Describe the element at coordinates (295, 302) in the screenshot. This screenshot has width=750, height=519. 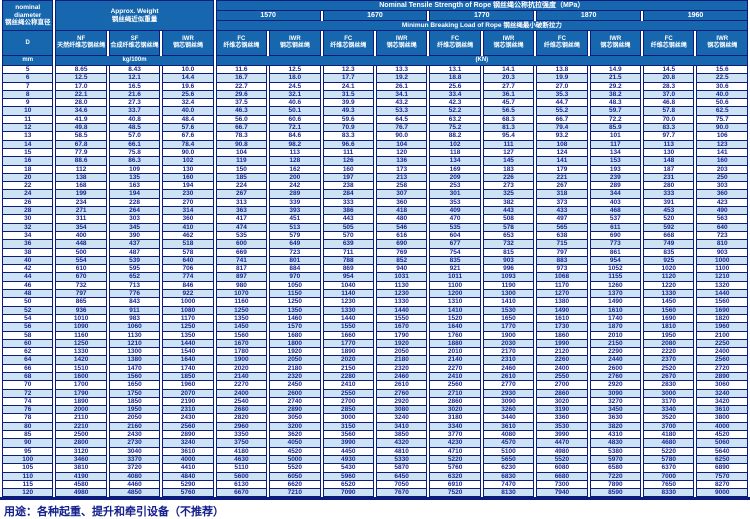
I see `value-cell: 1250` at that location.